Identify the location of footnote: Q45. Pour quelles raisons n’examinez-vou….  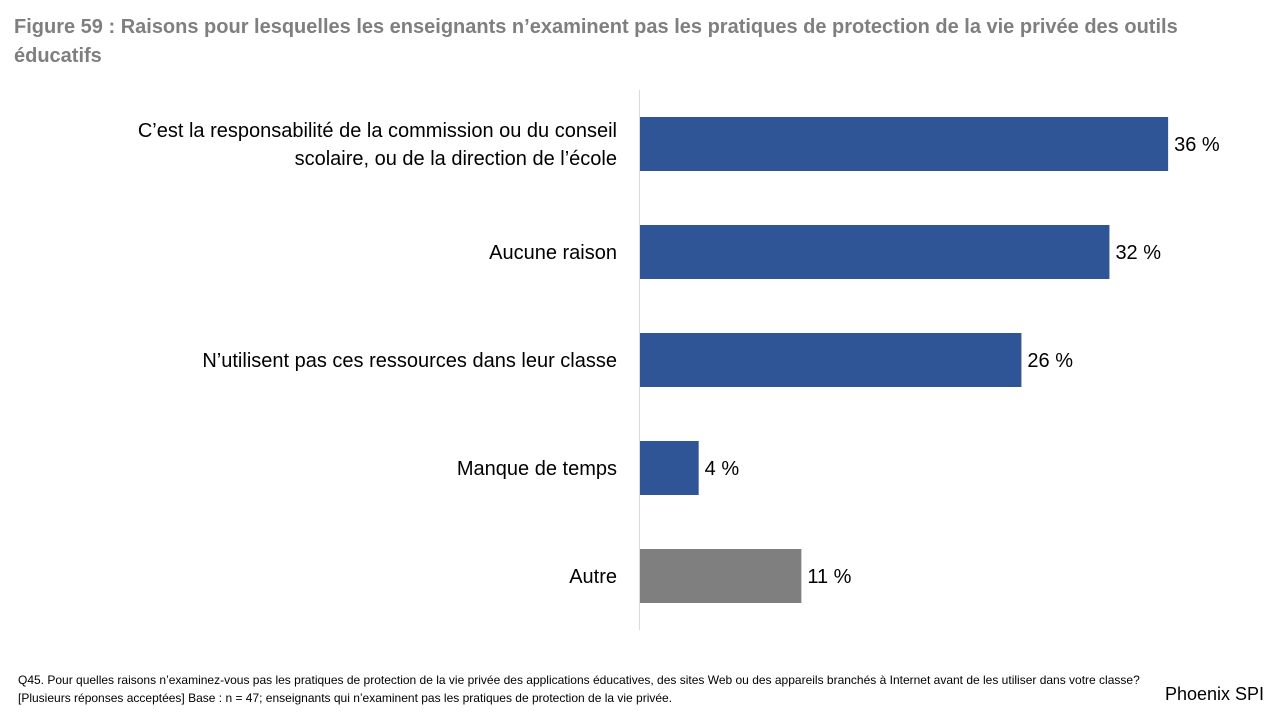
(579, 689).